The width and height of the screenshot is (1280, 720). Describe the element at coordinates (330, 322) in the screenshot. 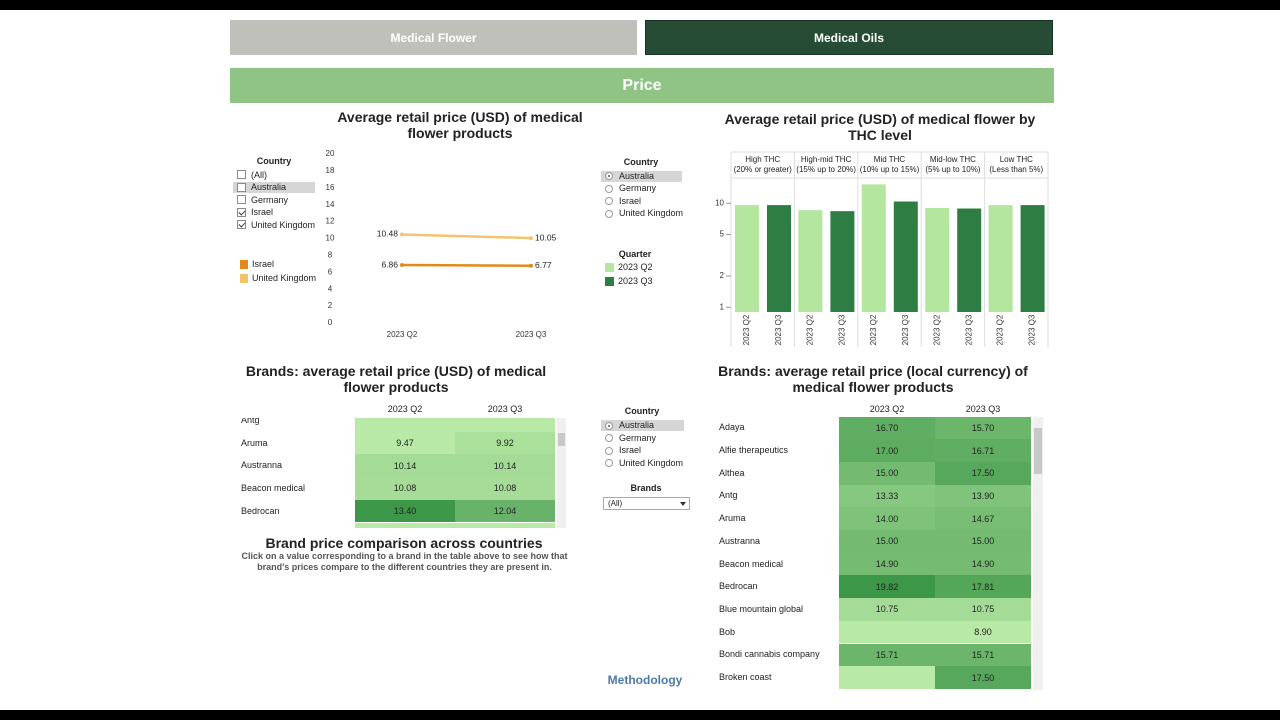

I see `y-tick-label: 0` at that location.